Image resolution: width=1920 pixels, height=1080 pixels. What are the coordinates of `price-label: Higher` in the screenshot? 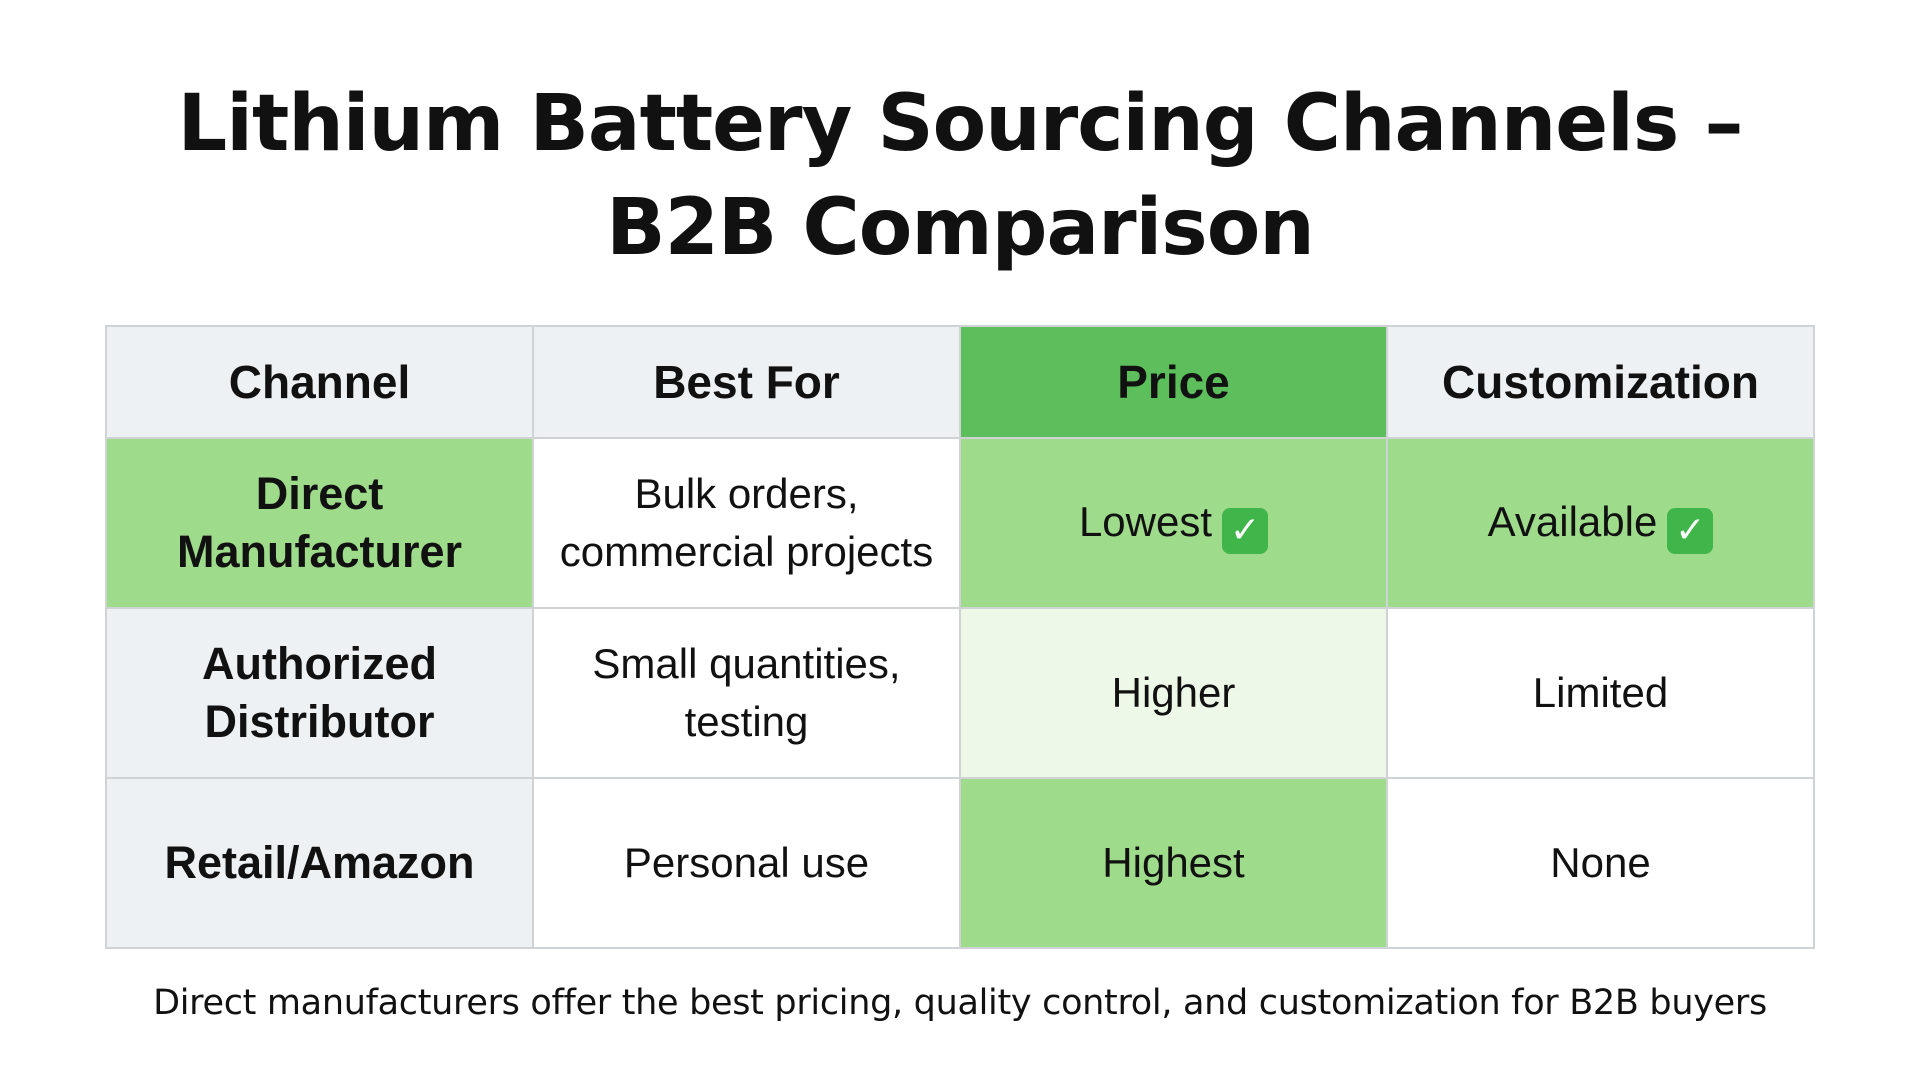 It's located at (1173, 692).